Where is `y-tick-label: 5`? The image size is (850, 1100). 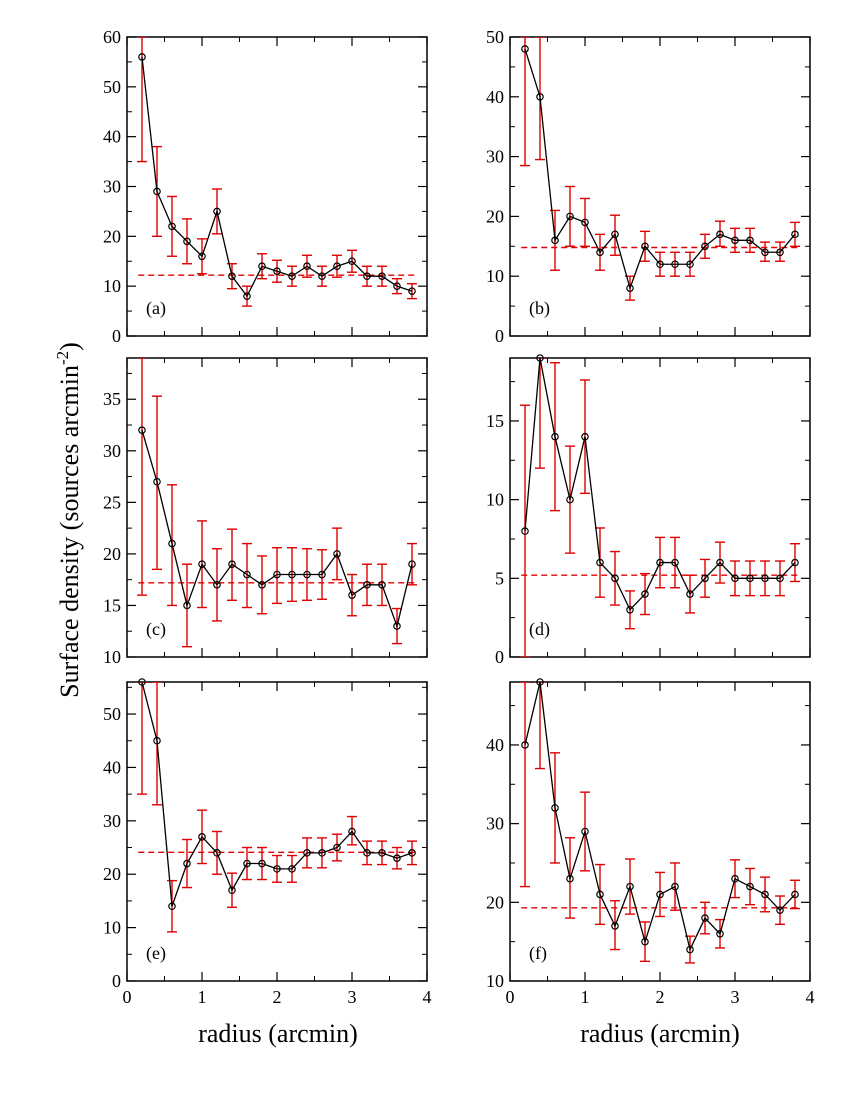 y-tick-label: 5 is located at coordinates (499, 578).